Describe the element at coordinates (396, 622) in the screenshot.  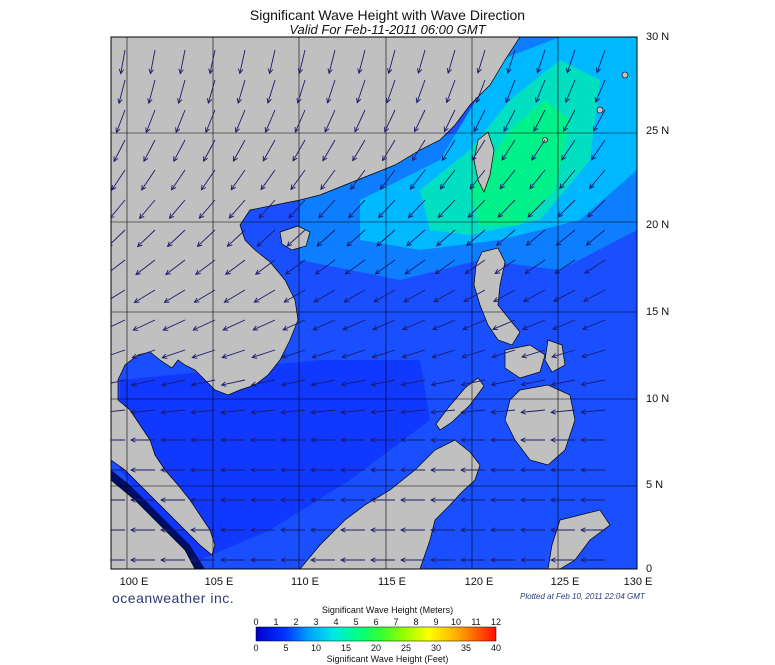
I see `meter-tick: 7` at that location.